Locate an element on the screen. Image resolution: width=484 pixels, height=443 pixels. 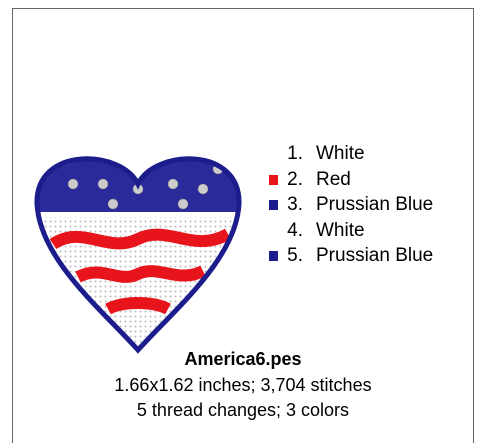
thread-name: Red is located at coordinates (333, 179).